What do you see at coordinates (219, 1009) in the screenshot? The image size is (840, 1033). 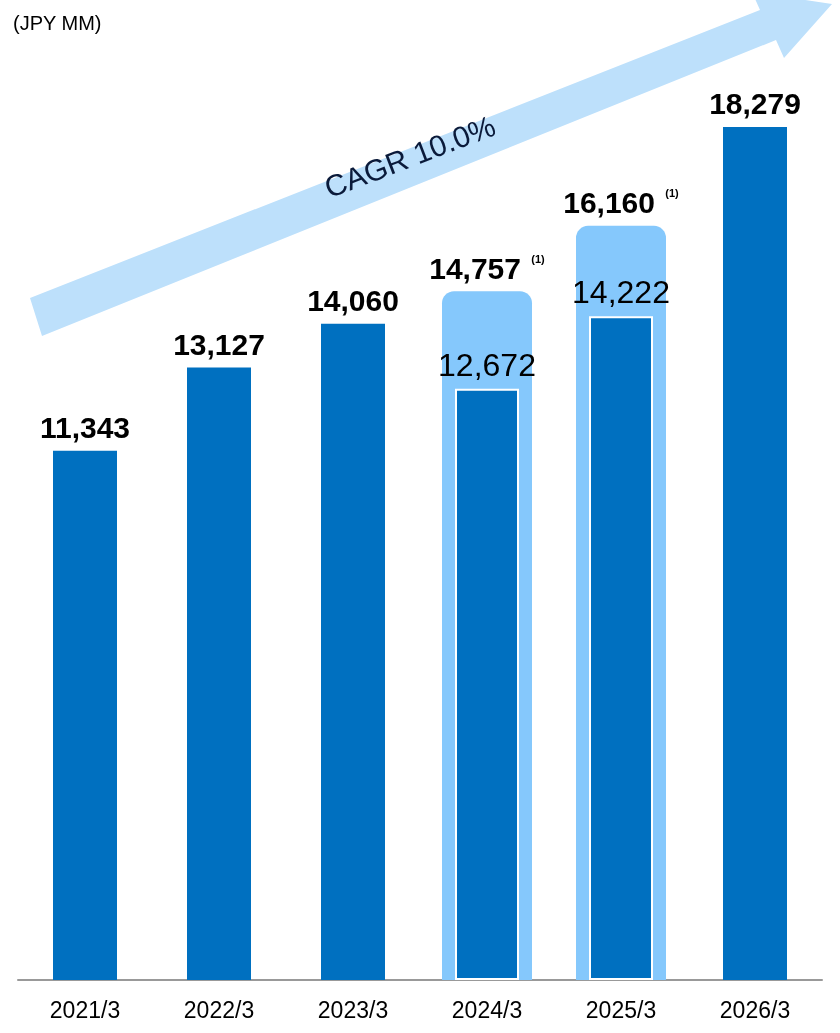 I see `x-tick-label: 2022/3` at bounding box center [219, 1009].